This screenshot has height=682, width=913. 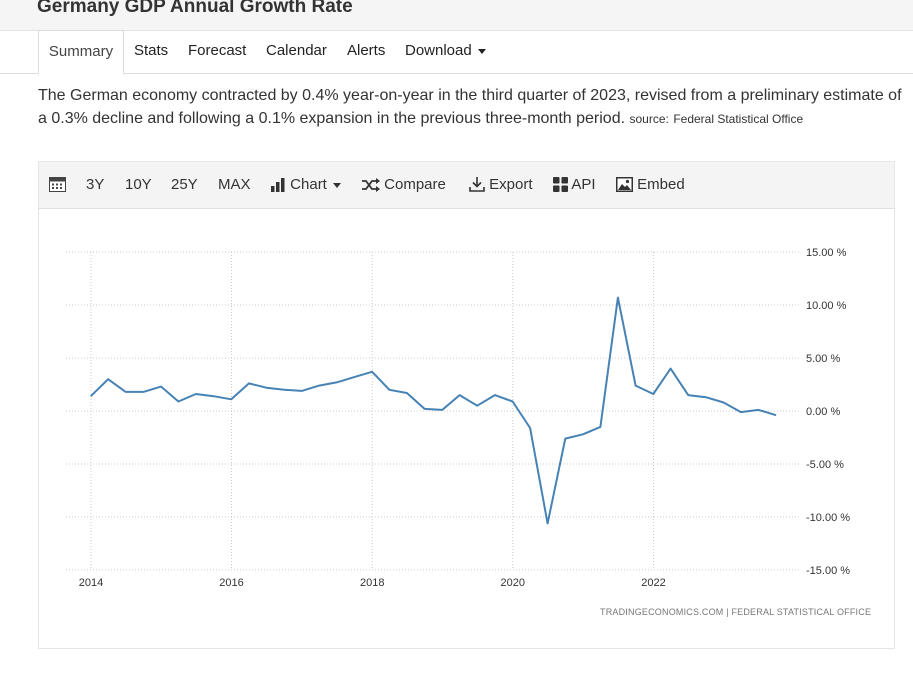 I want to click on y-tick-label: -5.00 %, so click(x=825, y=465).